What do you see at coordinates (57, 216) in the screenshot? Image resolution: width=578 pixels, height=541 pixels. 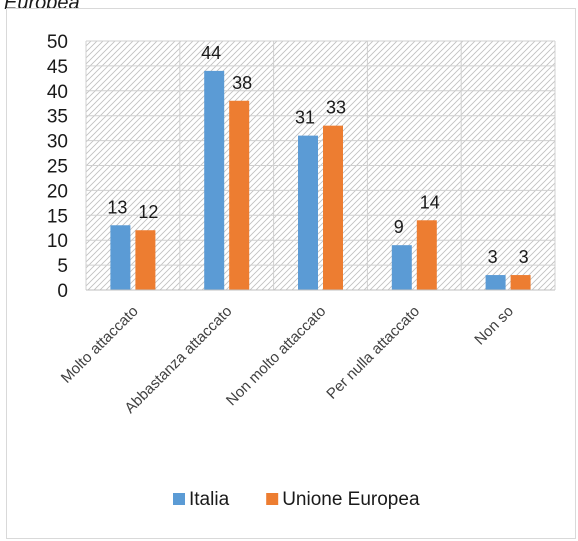 I see `y-tick-label: 15` at bounding box center [57, 216].